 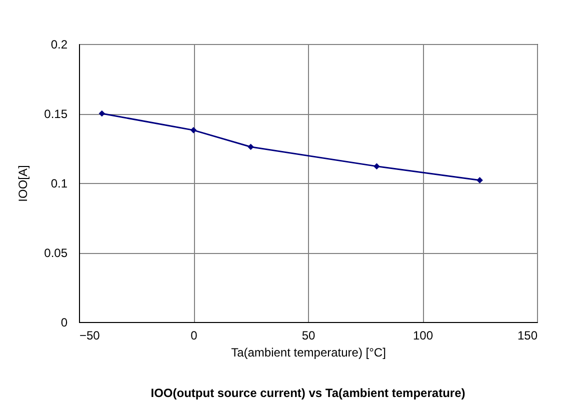 I want to click on x-tick-label: −50, so click(x=90, y=335).